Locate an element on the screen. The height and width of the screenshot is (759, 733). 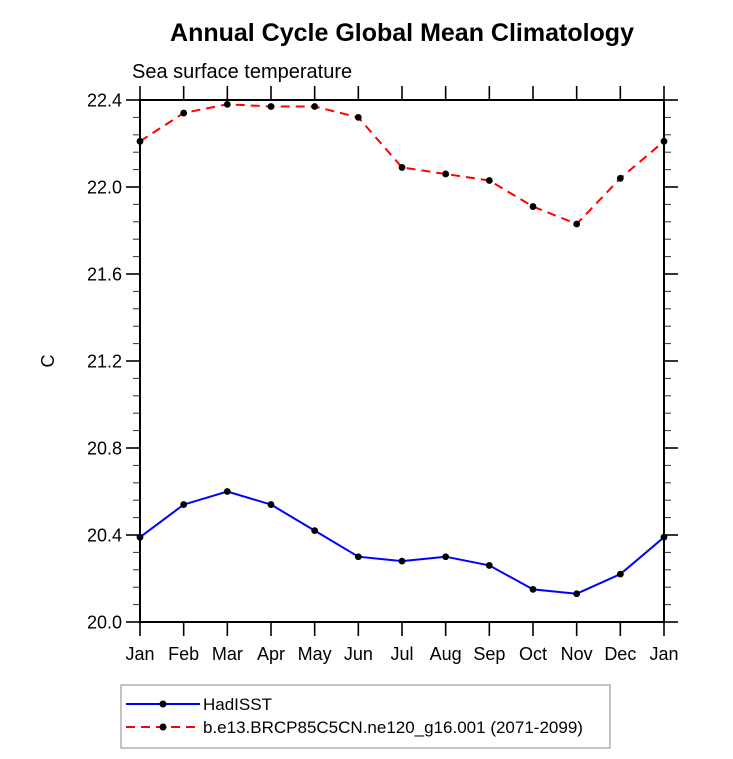
x-tick-label: Nov is located at coordinates (577, 654).